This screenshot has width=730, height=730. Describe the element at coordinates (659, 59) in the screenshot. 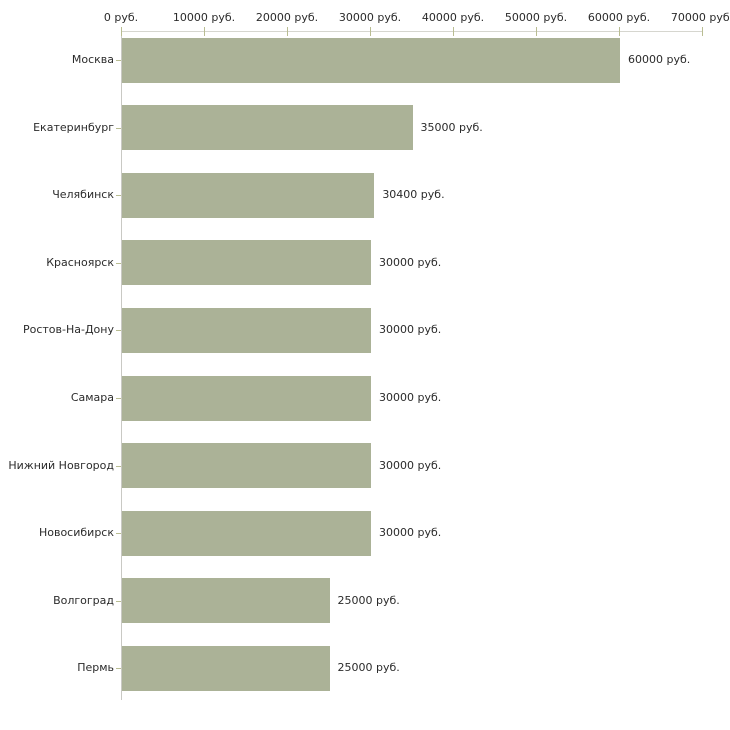

I see `value-label: 60000 руб.` at that location.